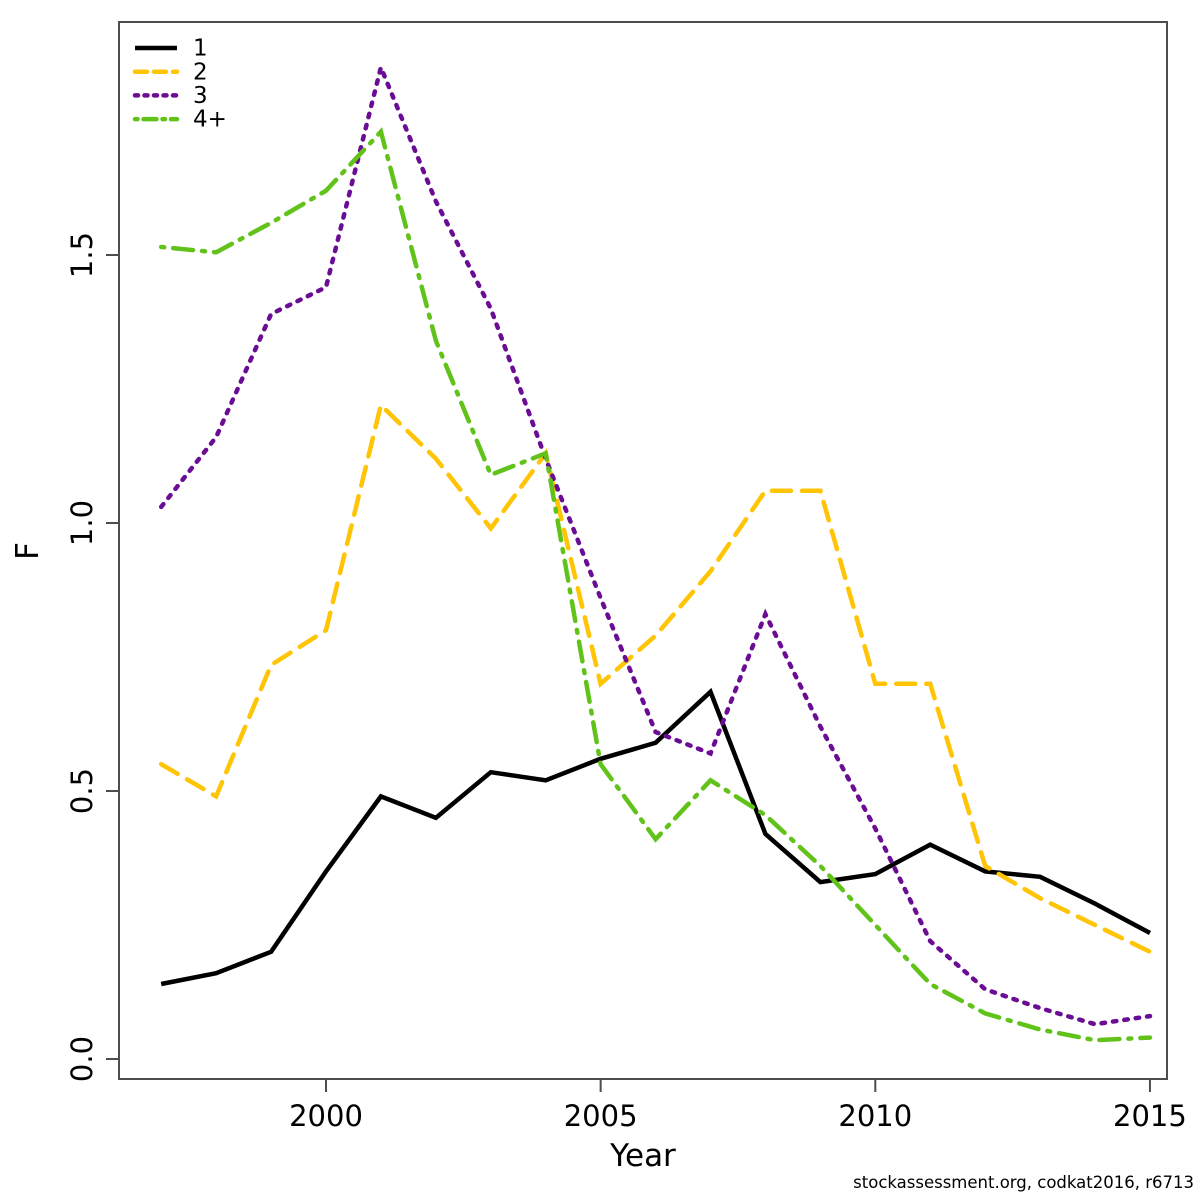 This screenshot has width=1200, height=1200. What do you see at coordinates (82, 523) in the screenshot?
I see `y-tick-label: 1.0` at bounding box center [82, 523].